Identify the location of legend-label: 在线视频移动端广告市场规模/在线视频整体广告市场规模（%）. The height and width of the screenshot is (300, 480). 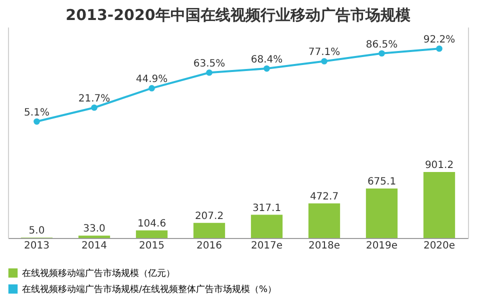
(149, 289).